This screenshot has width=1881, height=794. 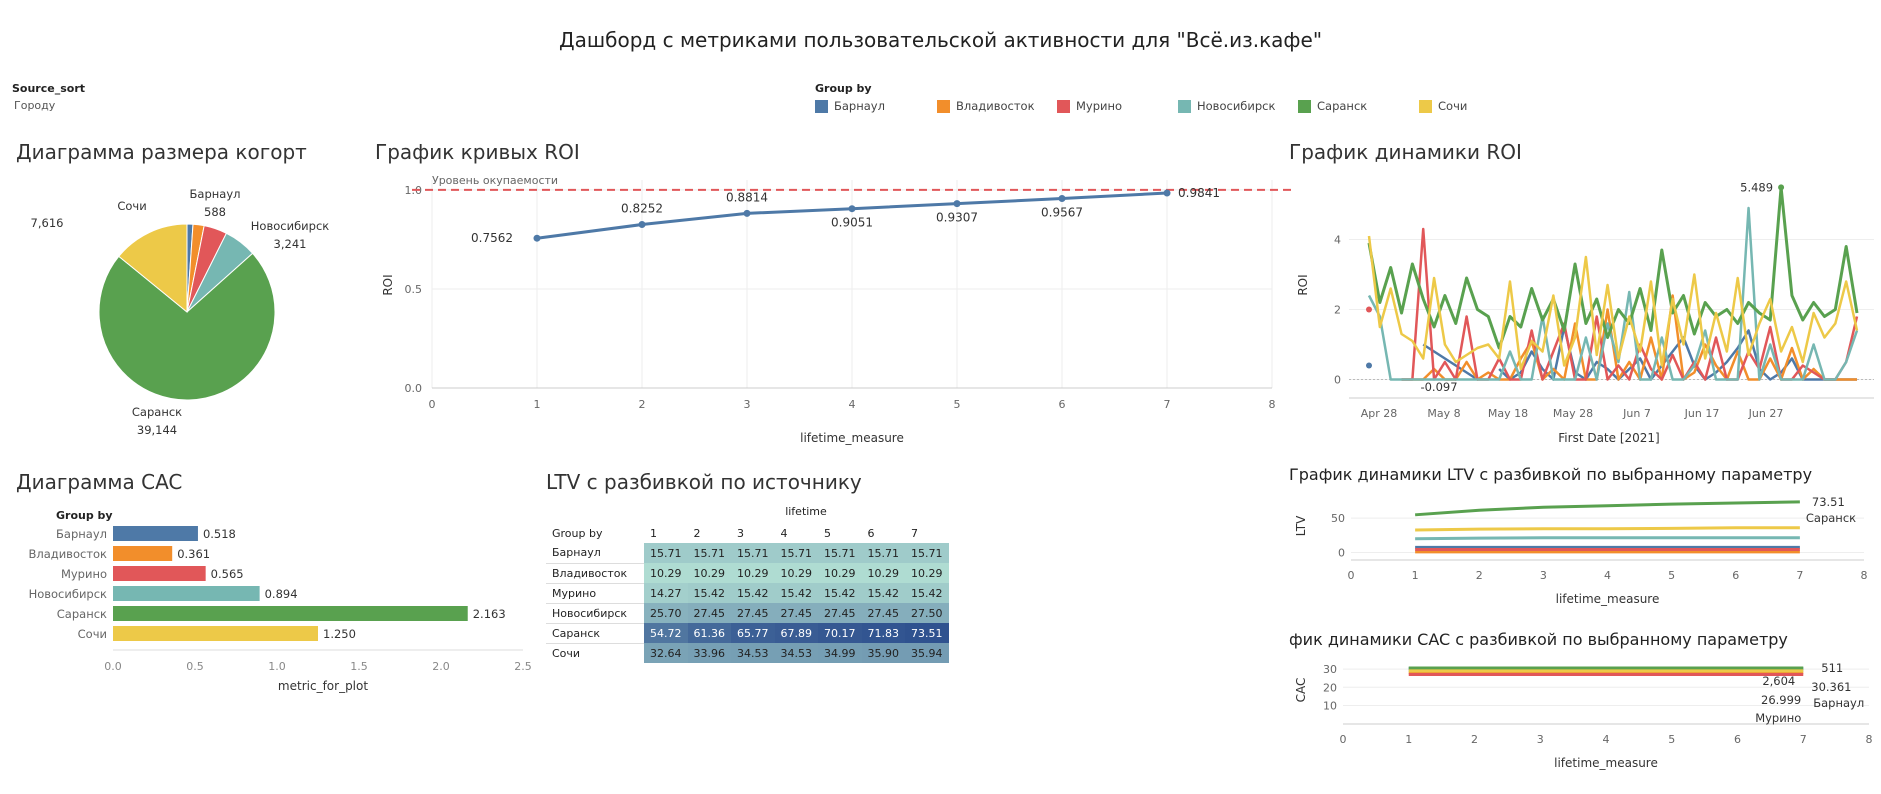 I want to click on roi-x-tick: 6, so click(x=1062, y=404).